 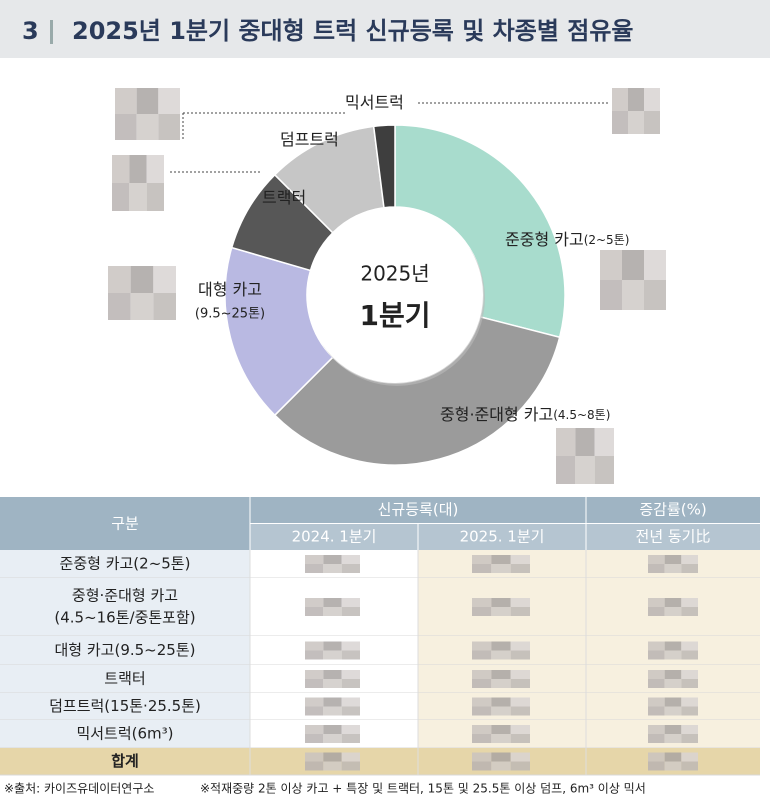 What do you see at coordinates (374, 102) in the screenshot?
I see `category-name: 믹서트럭` at bounding box center [374, 102].